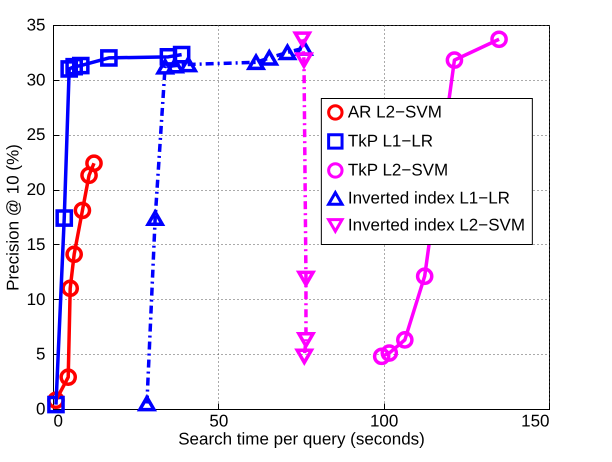  I want to click on legend-label: AR L2−SVM, so click(395, 112).